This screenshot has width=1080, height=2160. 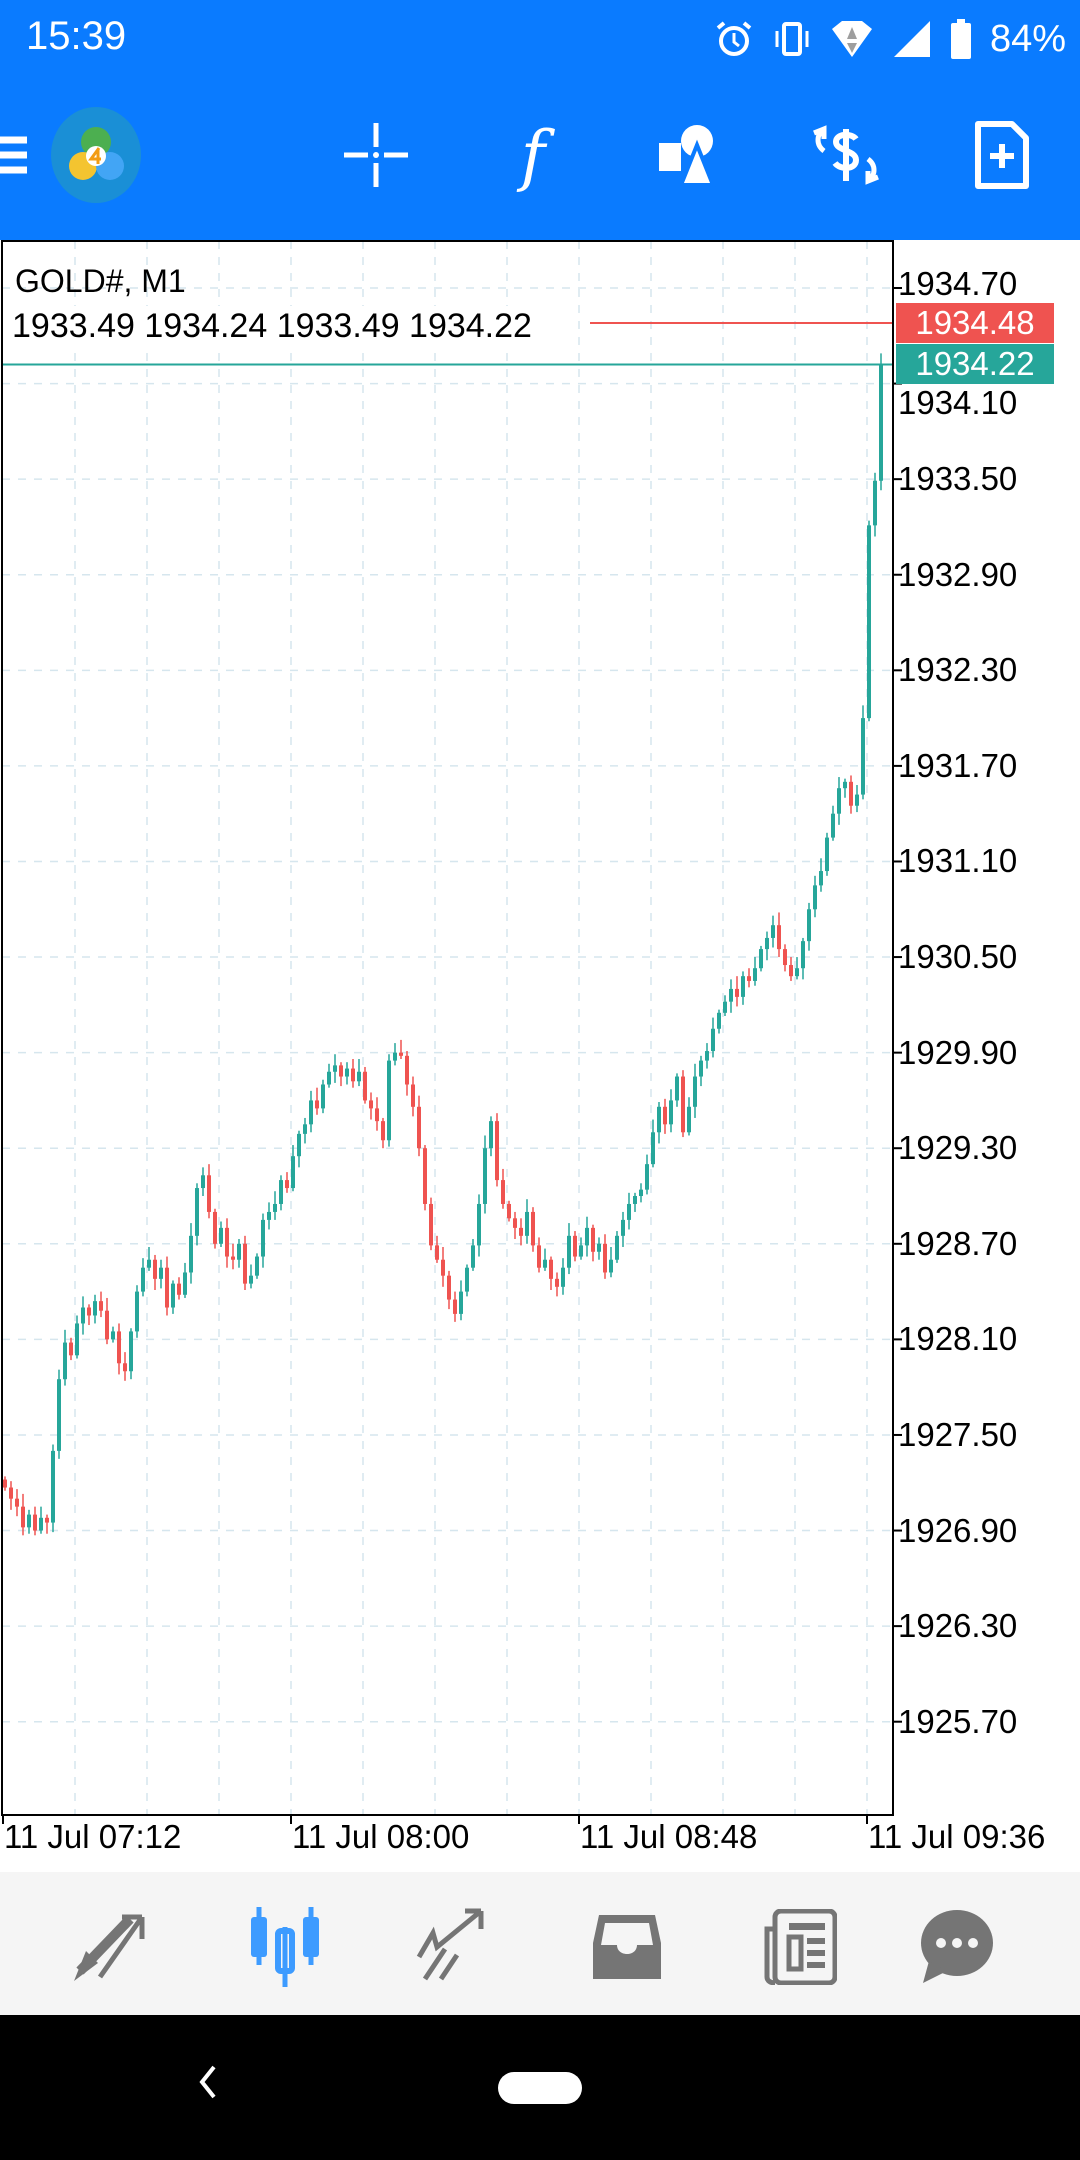 I want to click on y-tick-label: 1926.90, so click(x=958, y=1530).